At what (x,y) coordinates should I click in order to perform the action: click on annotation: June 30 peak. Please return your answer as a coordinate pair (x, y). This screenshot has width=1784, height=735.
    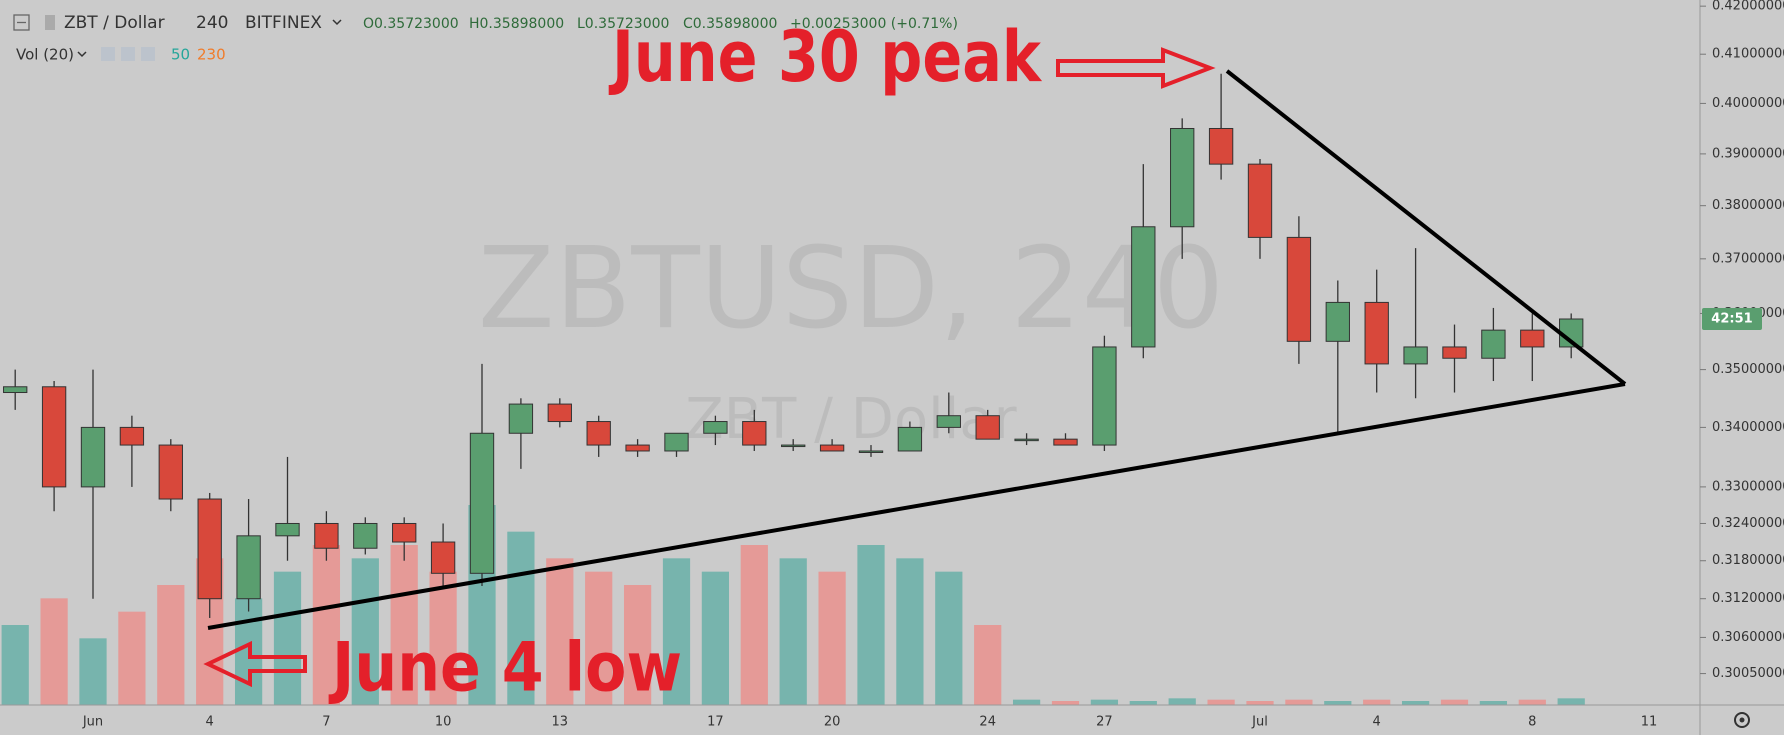
    Looking at the image, I should click on (826, 57).